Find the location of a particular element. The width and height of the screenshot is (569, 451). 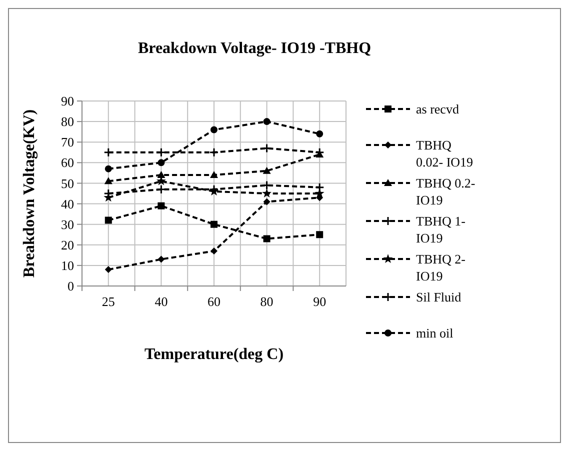

y-tick-label: 30 is located at coordinates (67, 224).